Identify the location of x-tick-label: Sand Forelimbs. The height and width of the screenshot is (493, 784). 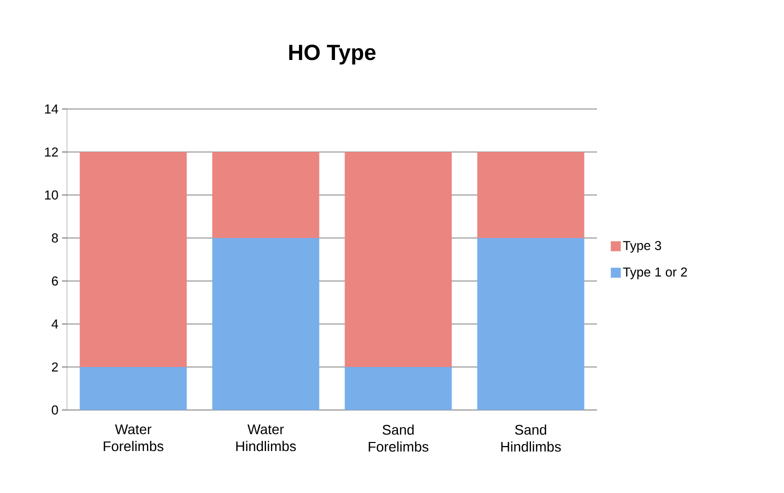
(398, 438).